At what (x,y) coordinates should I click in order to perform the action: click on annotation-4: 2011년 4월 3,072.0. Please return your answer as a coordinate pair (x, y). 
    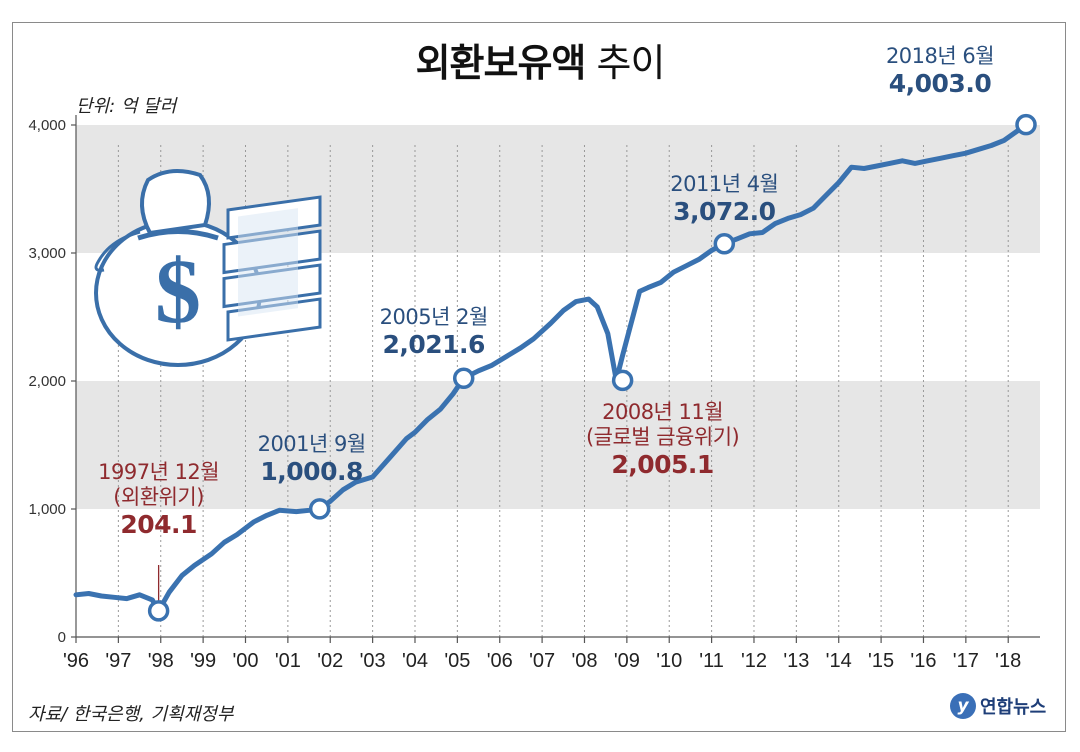
    Looking at the image, I should click on (724, 199).